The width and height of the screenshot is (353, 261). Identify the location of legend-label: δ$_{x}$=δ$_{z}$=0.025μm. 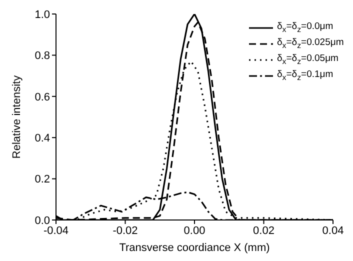
(310, 44).